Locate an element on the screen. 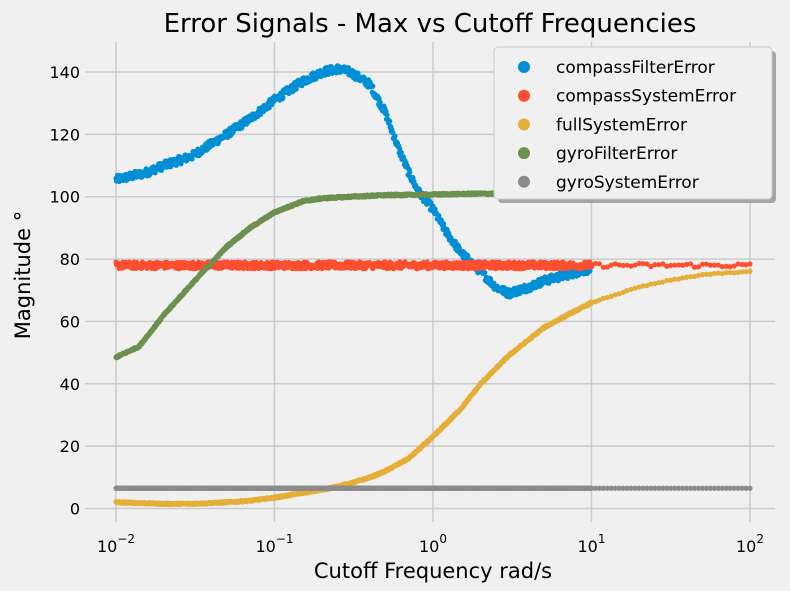 The height and width of the screenshot is (591, 790). y-tick-label: 100 is located at coordinates (64, 197).